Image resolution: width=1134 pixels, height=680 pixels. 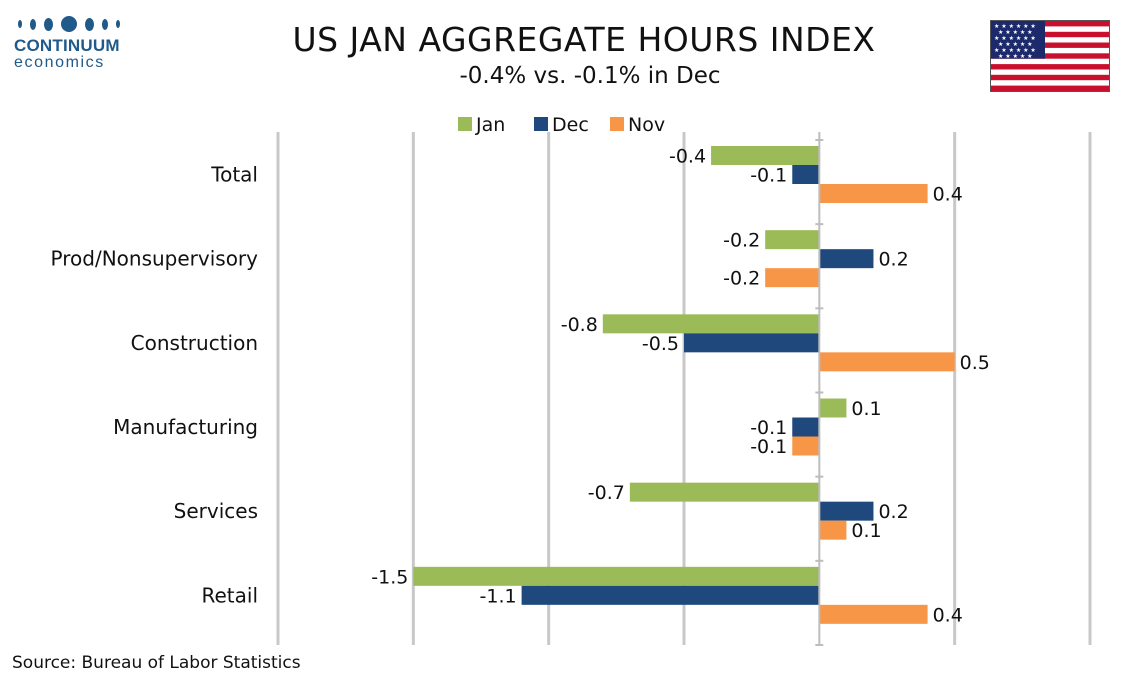 I want to click on zero-axis, so click(x=819, y=389).